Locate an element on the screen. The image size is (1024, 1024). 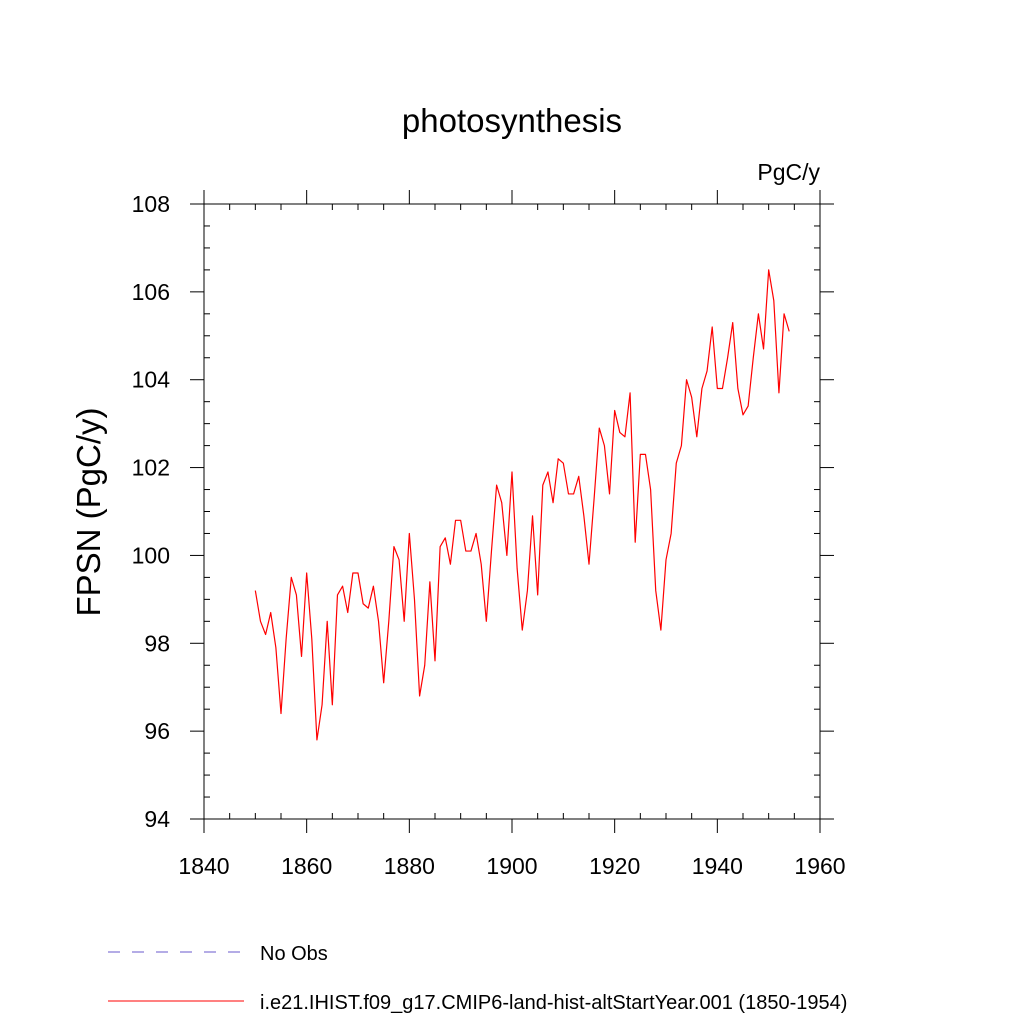
y-tick-label: 106 is located at coordinates (151, 292).